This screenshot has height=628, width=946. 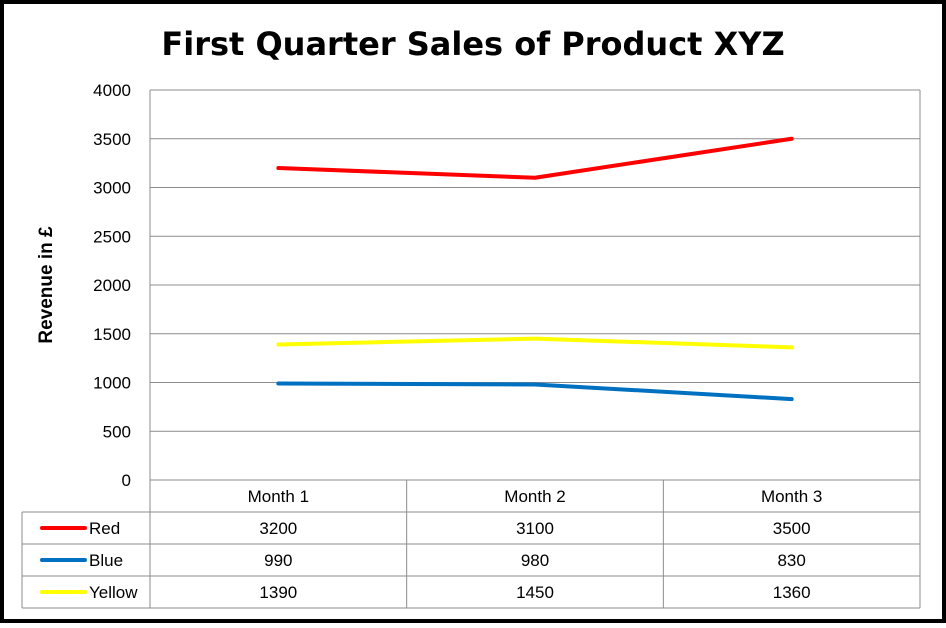 I want to click on y-tick-label-7: 3500, so click(x=112, y=139).